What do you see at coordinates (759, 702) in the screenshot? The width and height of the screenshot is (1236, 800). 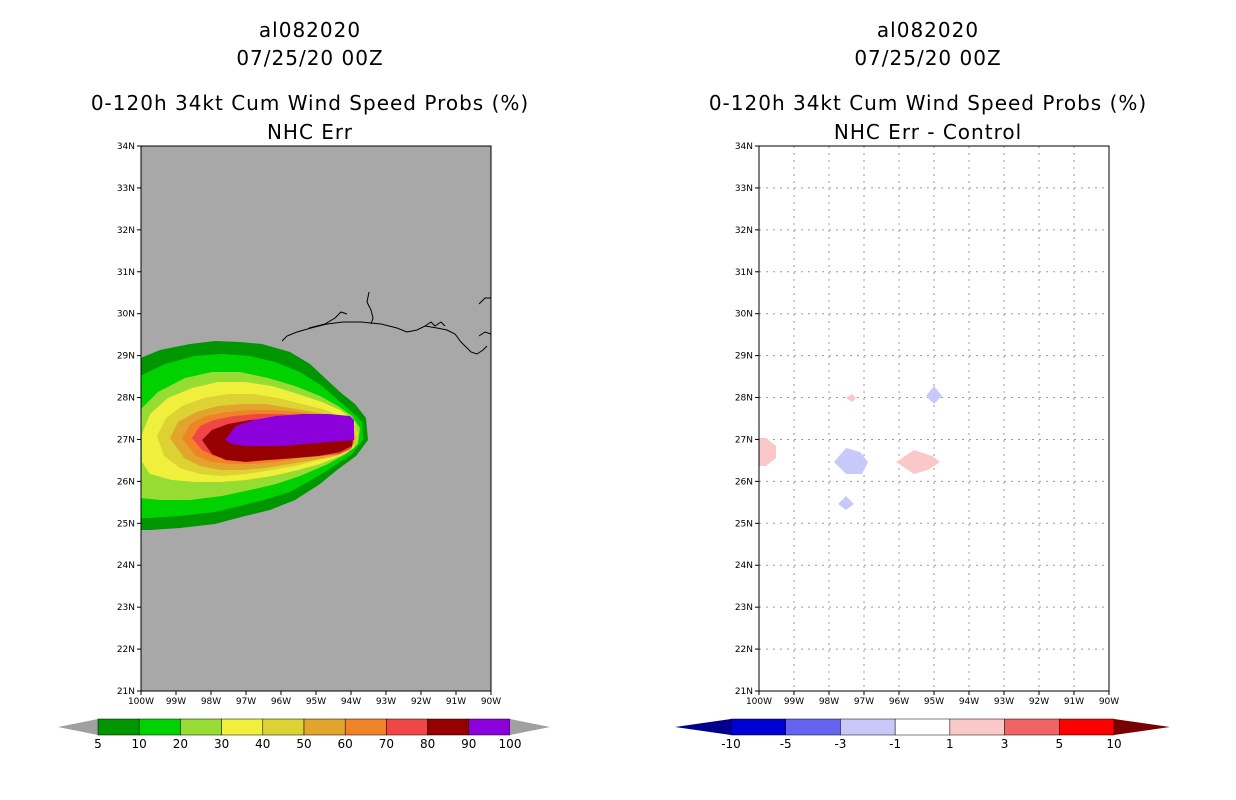 I see `lon-label: 100W` at bounding box center [759, 702].